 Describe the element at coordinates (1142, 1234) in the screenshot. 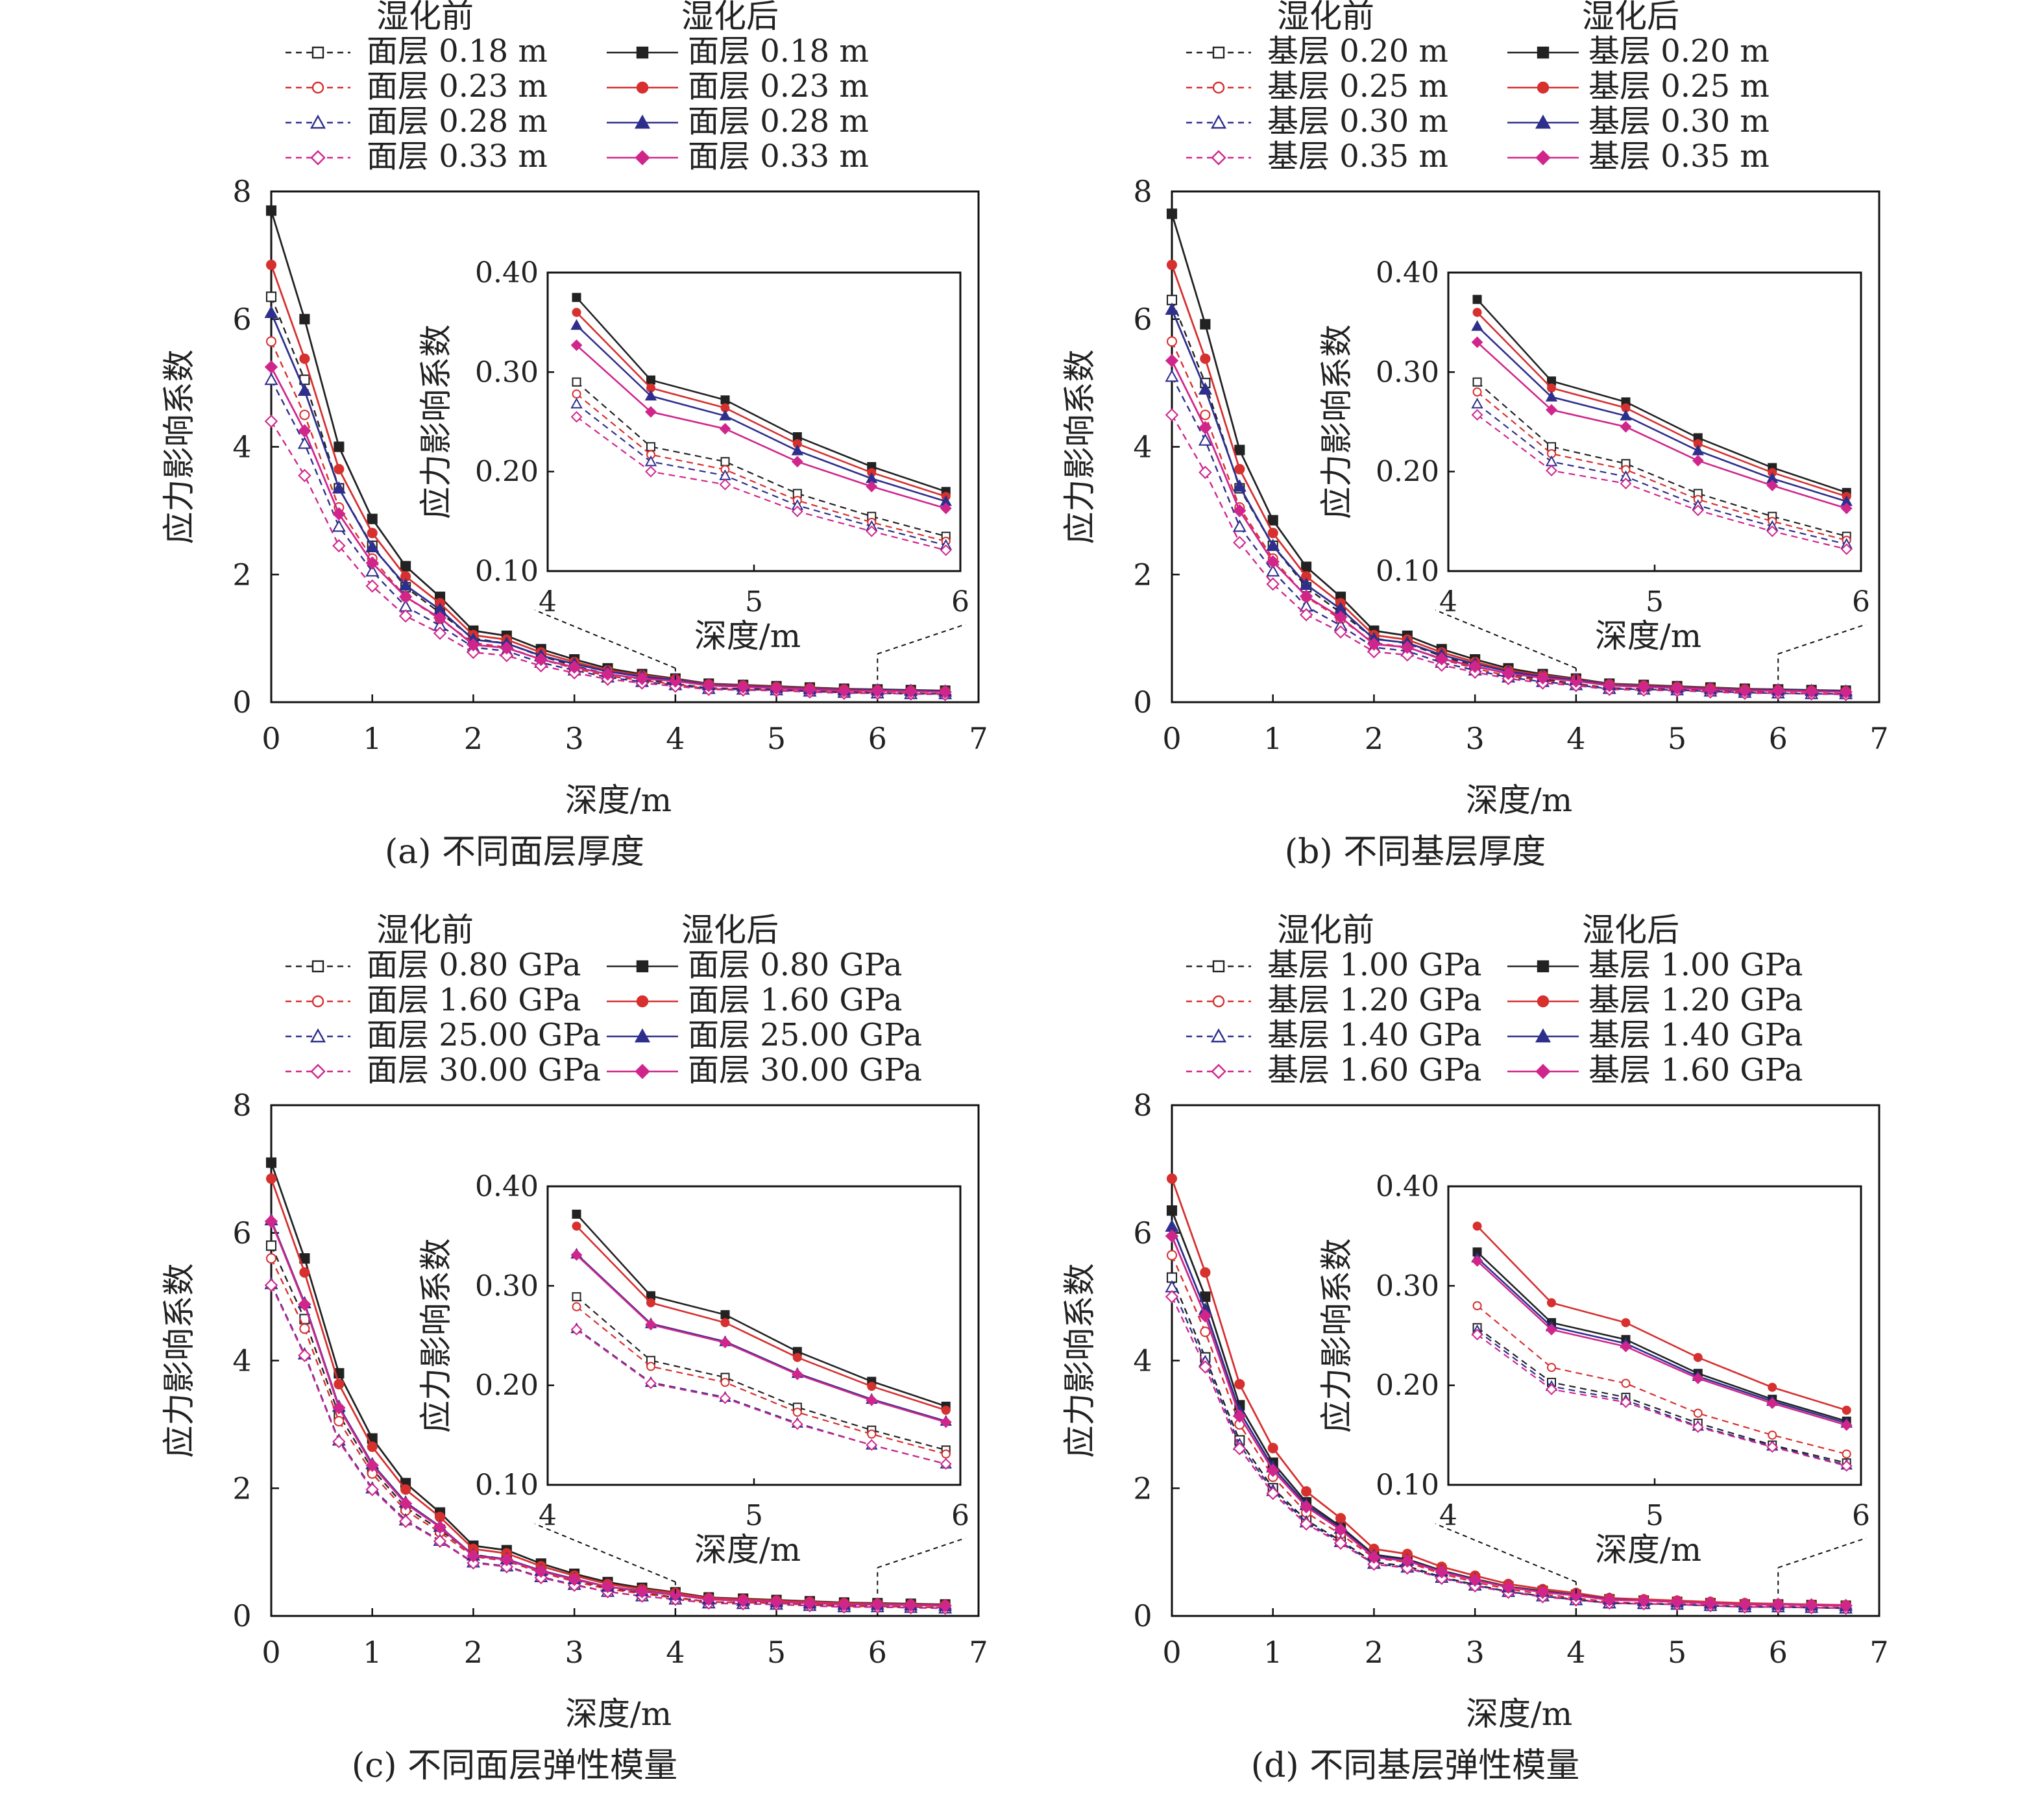

I see `y-tick-label: 6` at that location.